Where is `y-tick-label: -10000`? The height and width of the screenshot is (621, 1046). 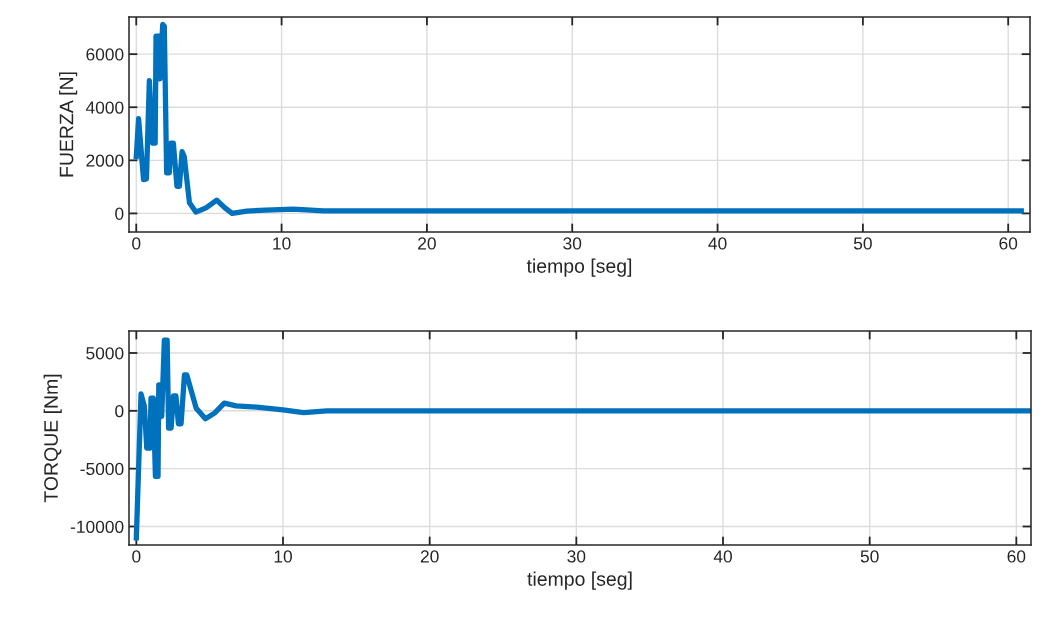 y-tick-label: -10000 is located at coordinates (97, 526).